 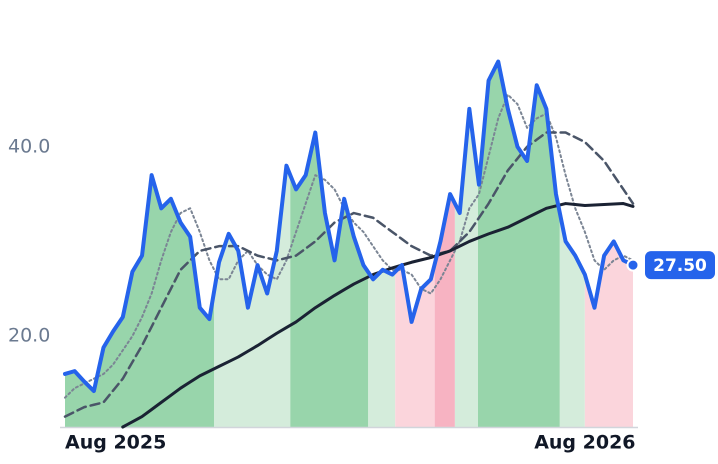 What do you see at coordinates (633, 265) in the screenshot?
I see `last-point` at bounding box center [633, 265].